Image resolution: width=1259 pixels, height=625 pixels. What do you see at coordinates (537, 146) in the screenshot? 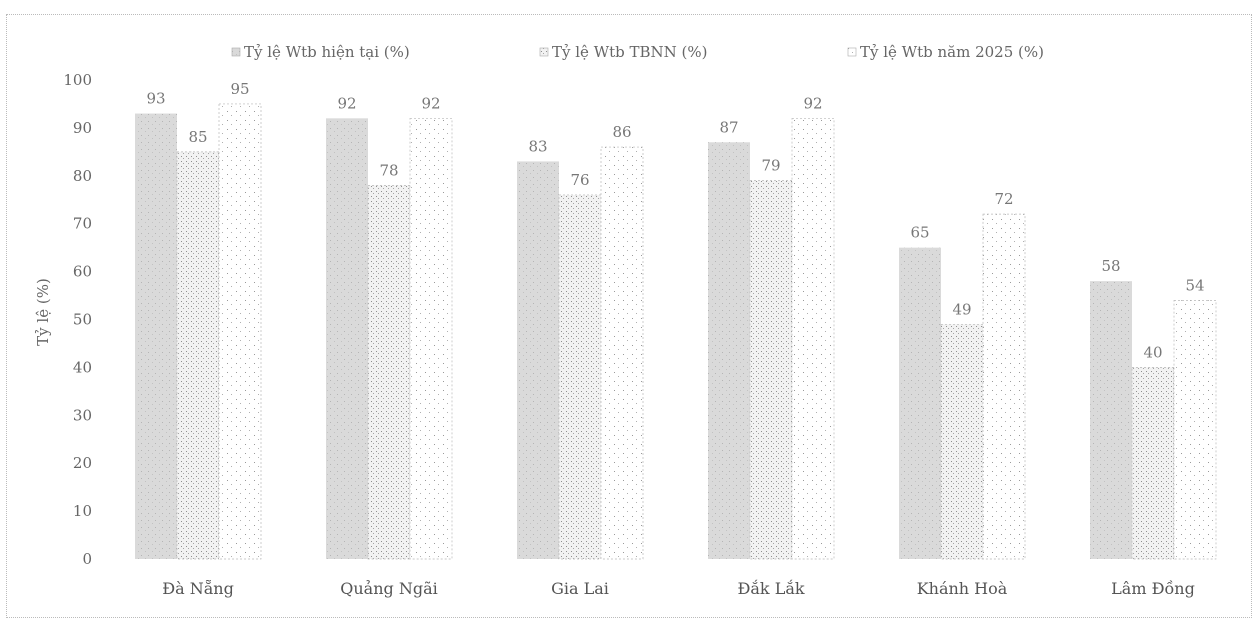
I see `data-label: 83` at bounding box center [537, 146].